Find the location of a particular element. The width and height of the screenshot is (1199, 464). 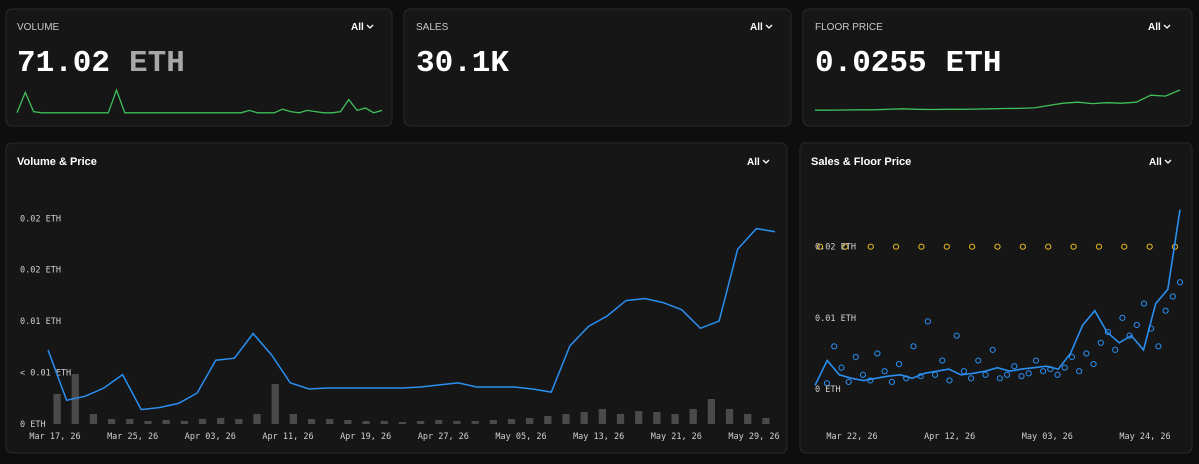

volume-card is located at coordinates (199, 67).